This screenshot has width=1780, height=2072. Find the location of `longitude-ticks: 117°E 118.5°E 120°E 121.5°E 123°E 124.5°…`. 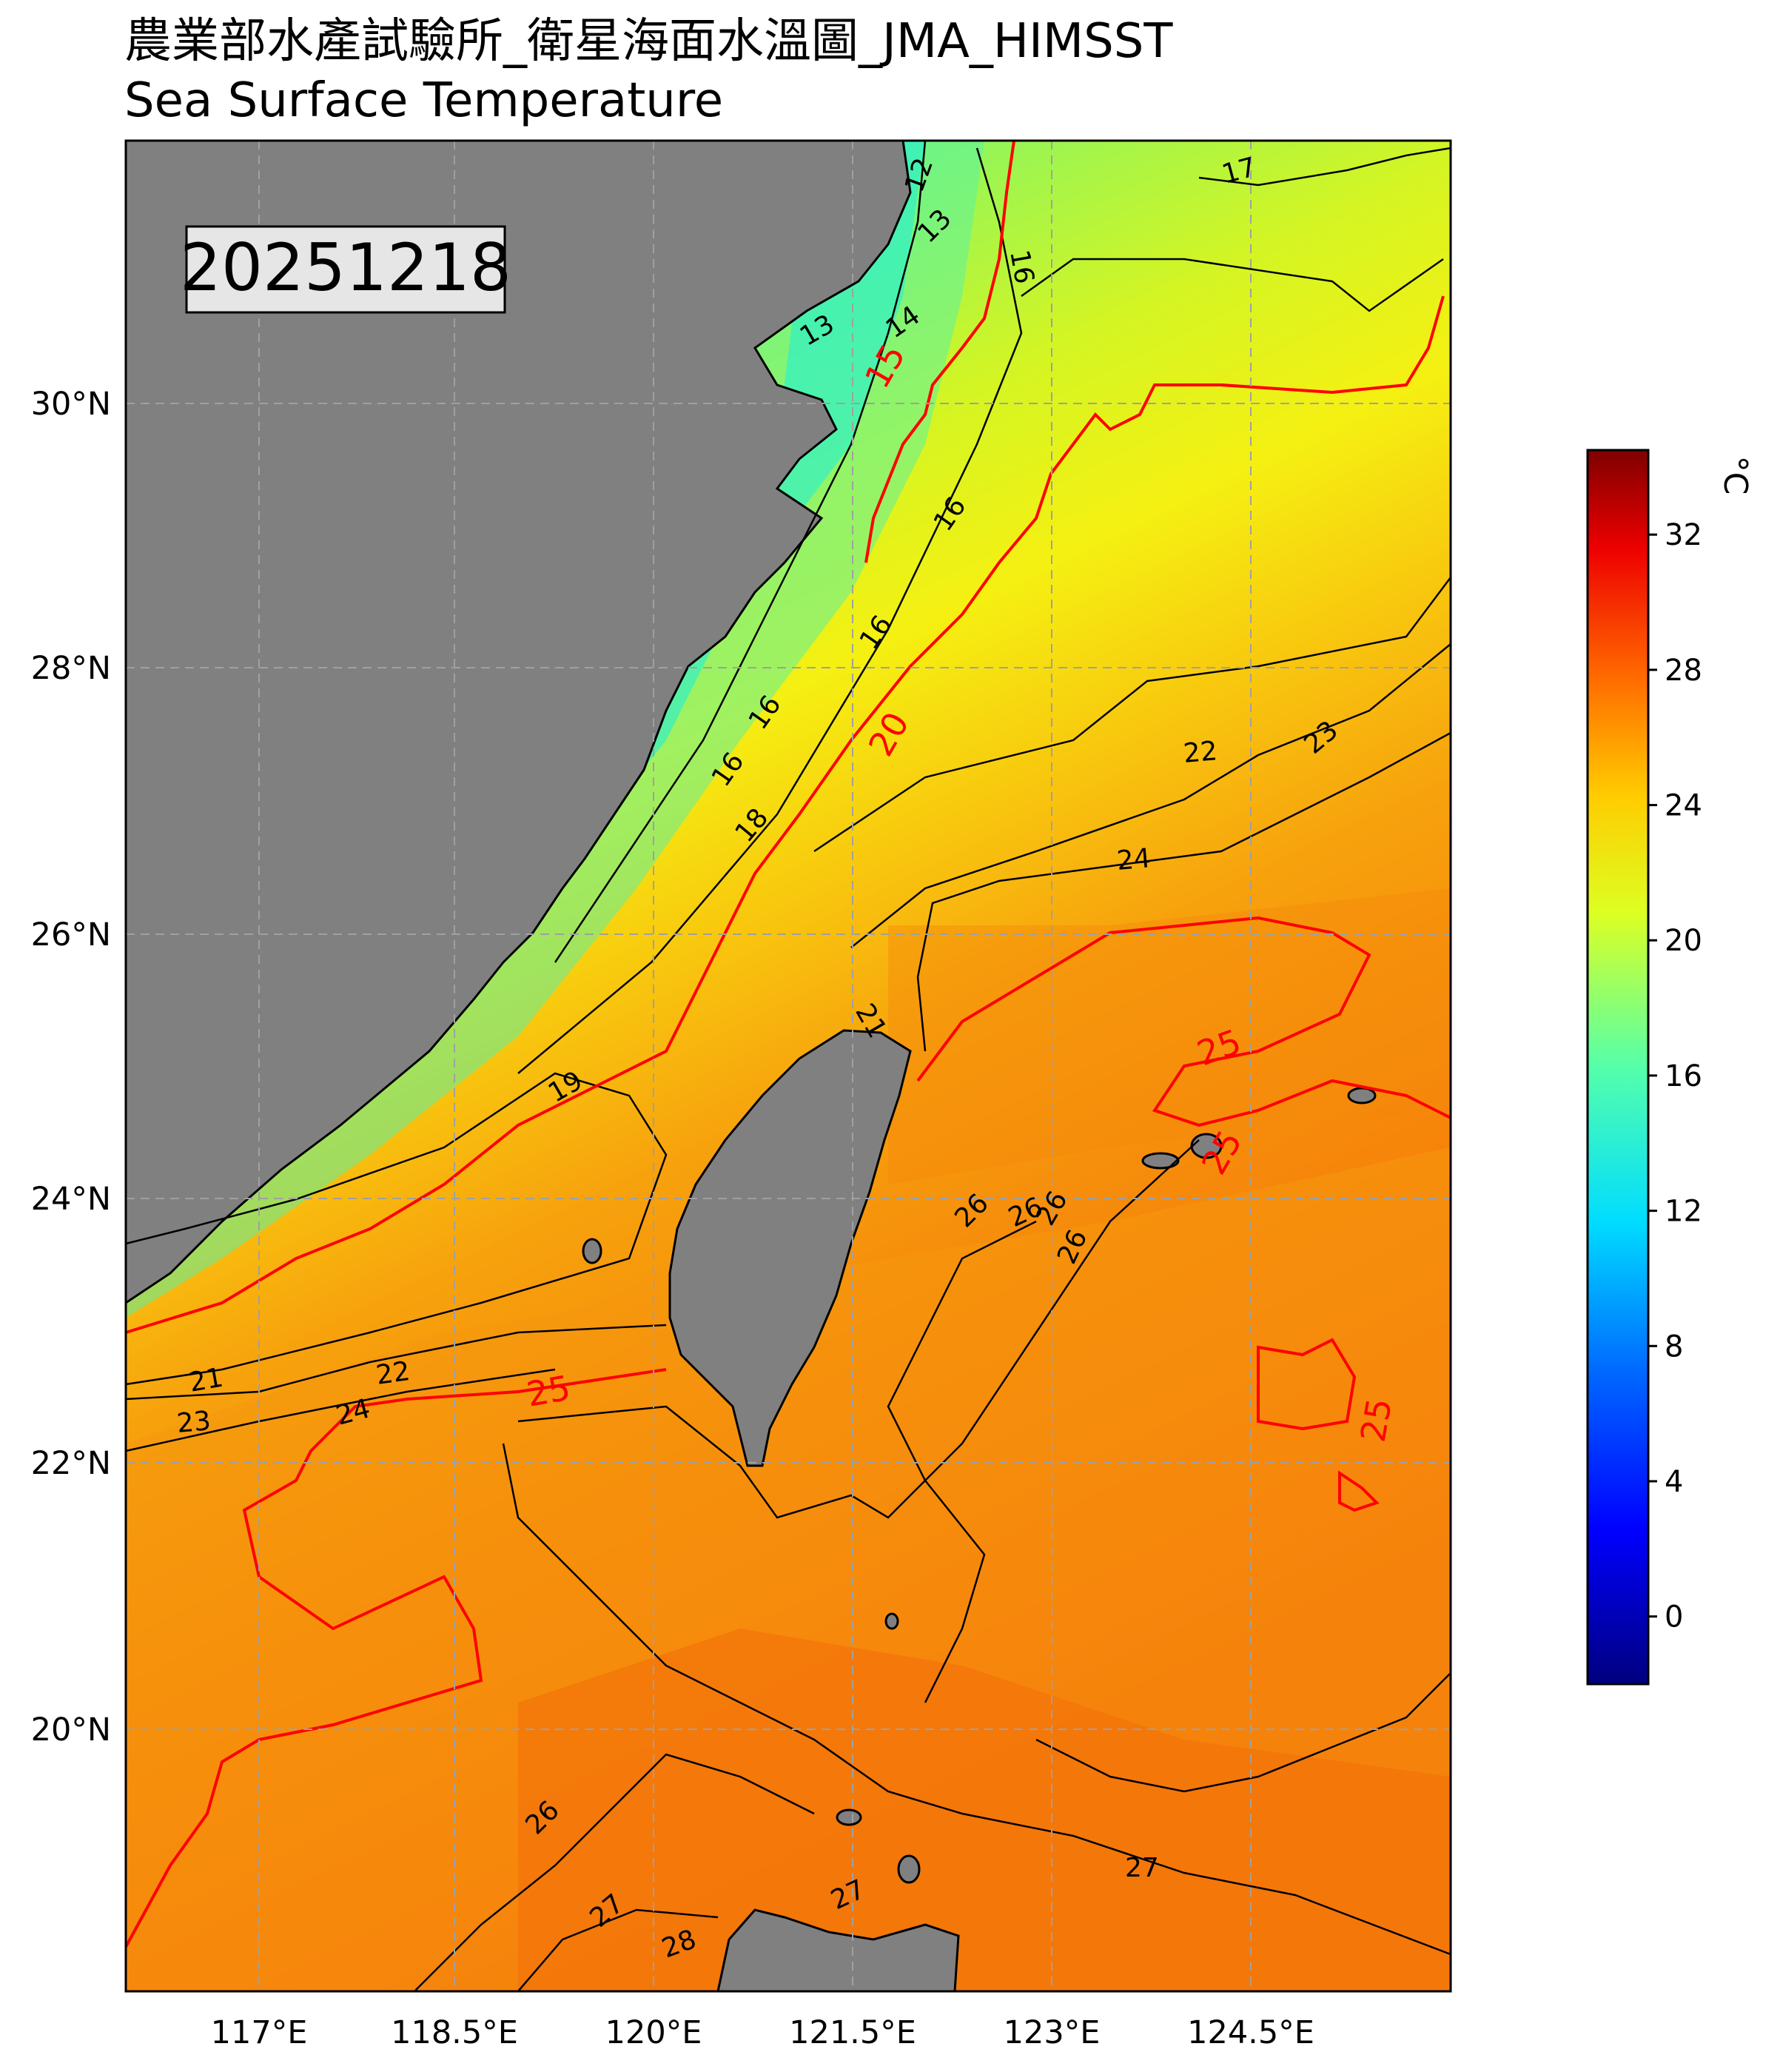

longitude-ticks: 117°E 118.5°E 120°E 121.5°E 123°E 124.5°… is located at coordinates (763, 2033).